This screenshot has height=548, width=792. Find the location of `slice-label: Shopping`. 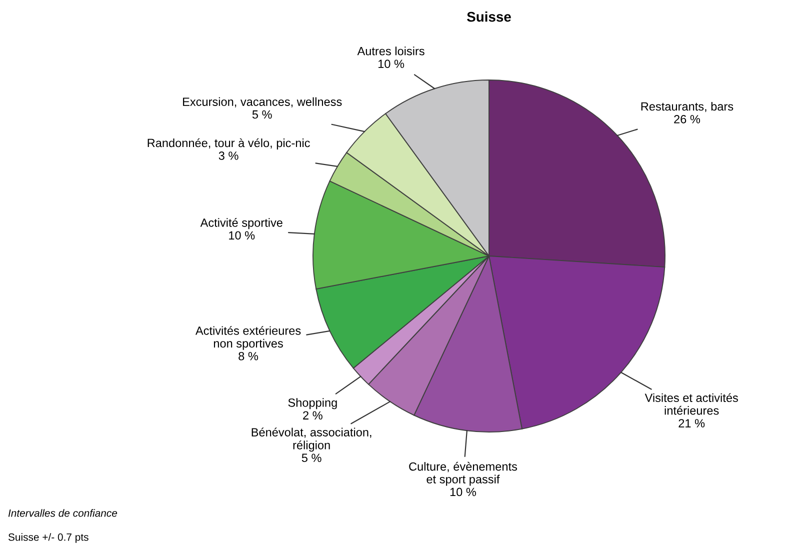

slice-label: Shopping is located at coordinates (312, 404).